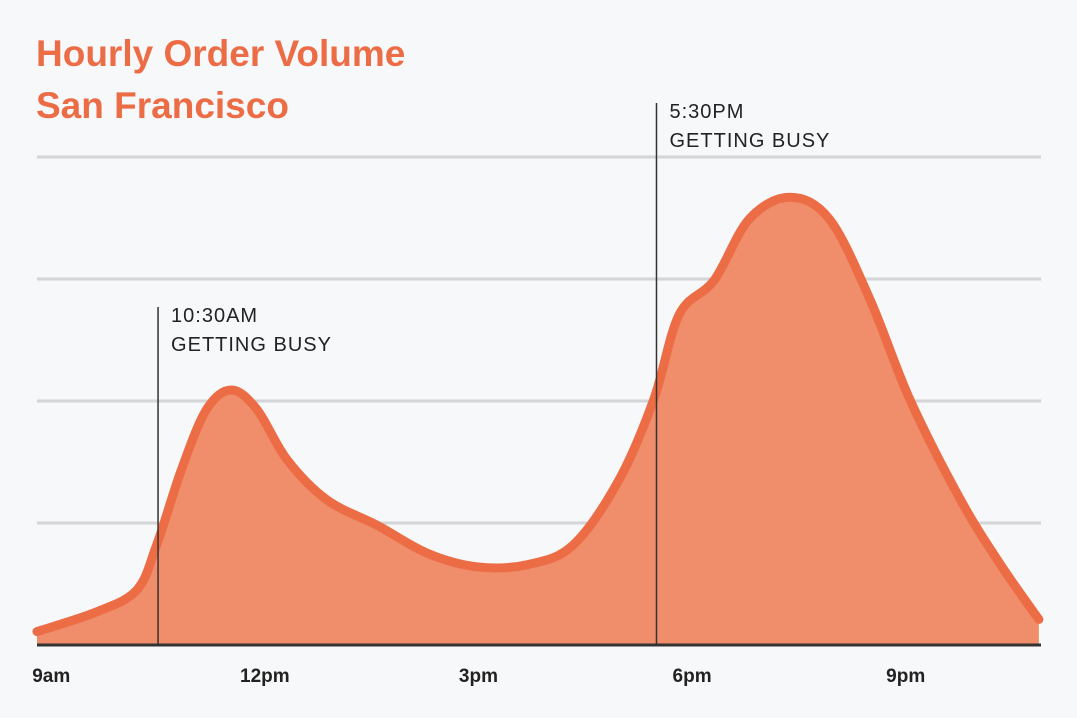 The image size is (1077, 718). I want to click on x-tick-label: 9pm, so click(905, 676).